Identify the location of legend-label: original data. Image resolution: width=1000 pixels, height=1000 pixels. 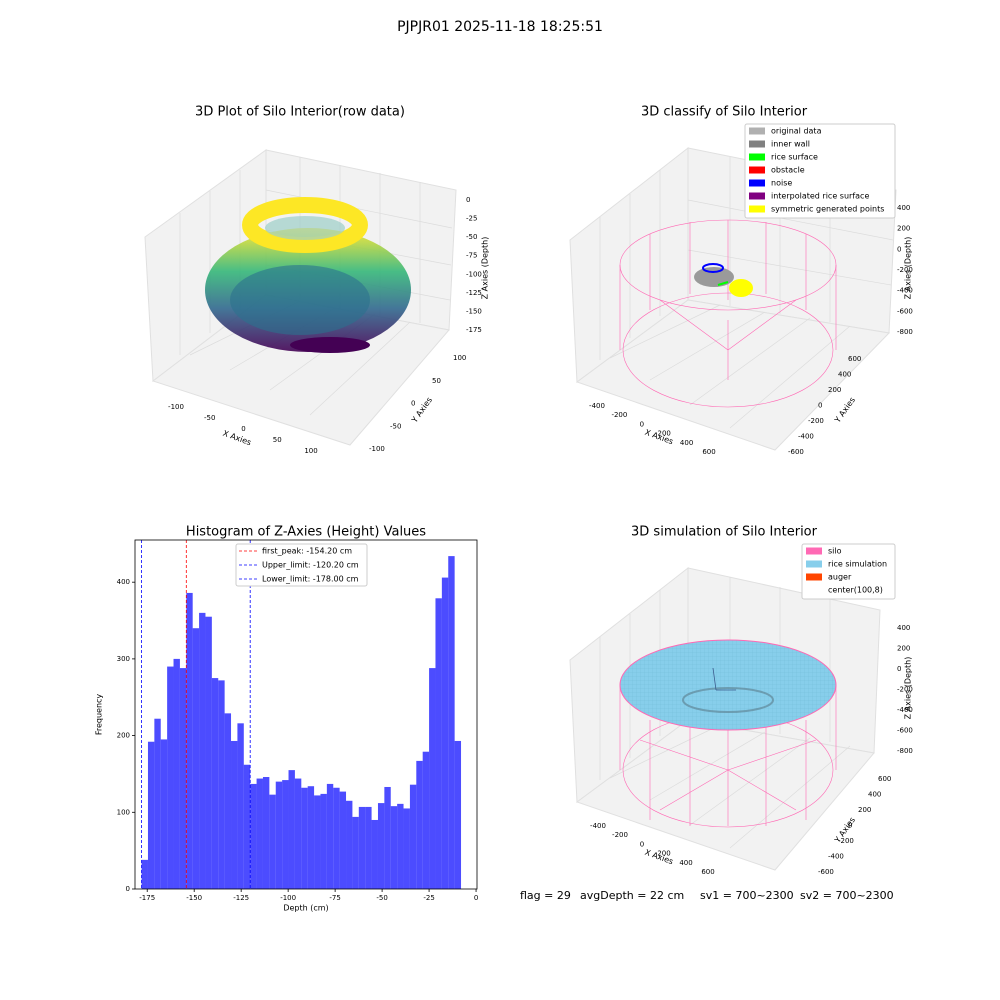
(796, 131).